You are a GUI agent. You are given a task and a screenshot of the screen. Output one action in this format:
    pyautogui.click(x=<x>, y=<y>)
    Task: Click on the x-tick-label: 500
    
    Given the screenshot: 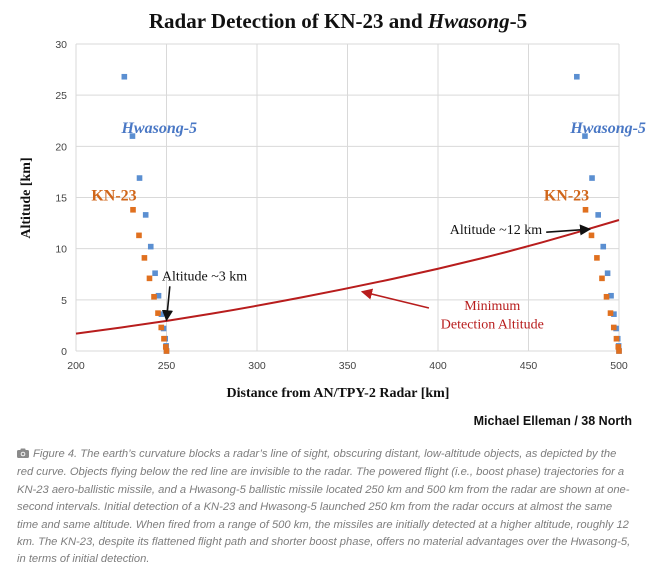 What is the action you would take?
    pyautogui.click(x=619, y=366)
    